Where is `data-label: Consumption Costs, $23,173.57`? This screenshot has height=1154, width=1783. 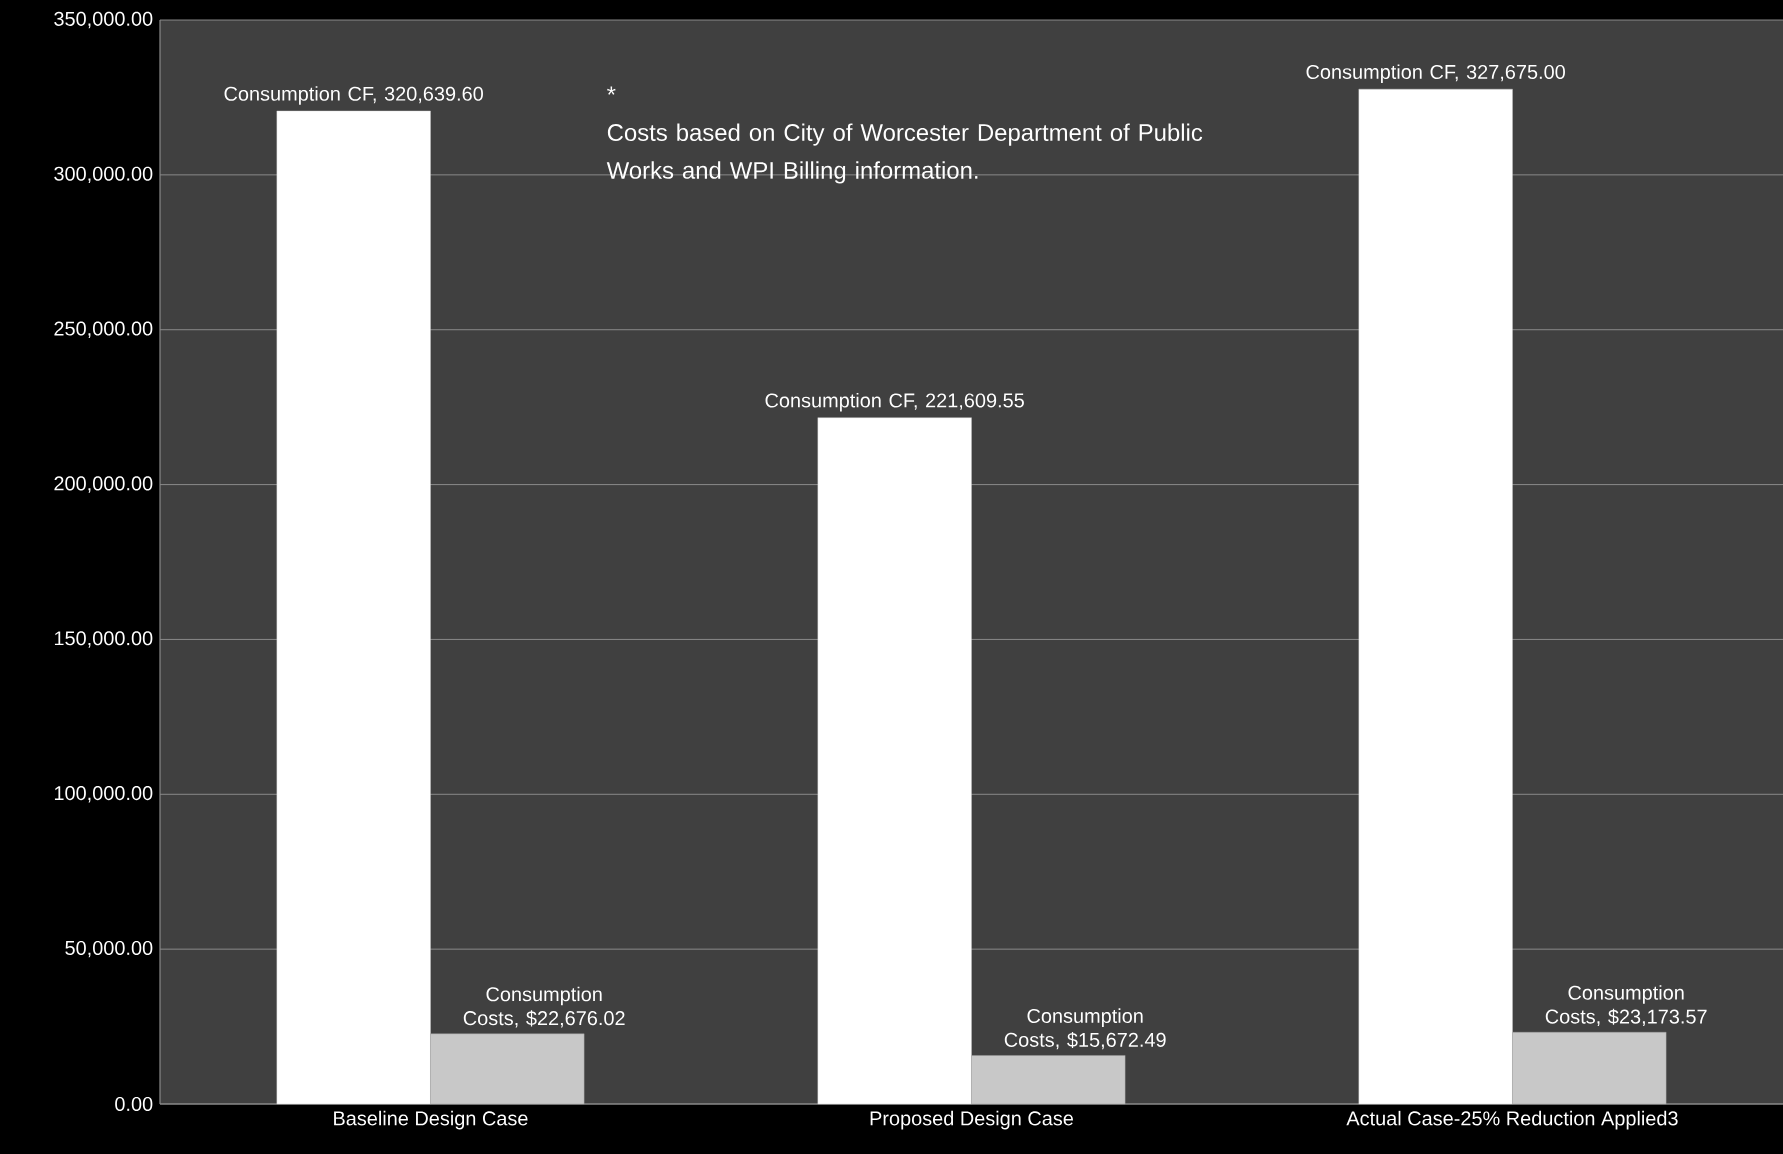 data-label: Consumption Costs, $23,173.57 is located at coordinates (1626, 1006).